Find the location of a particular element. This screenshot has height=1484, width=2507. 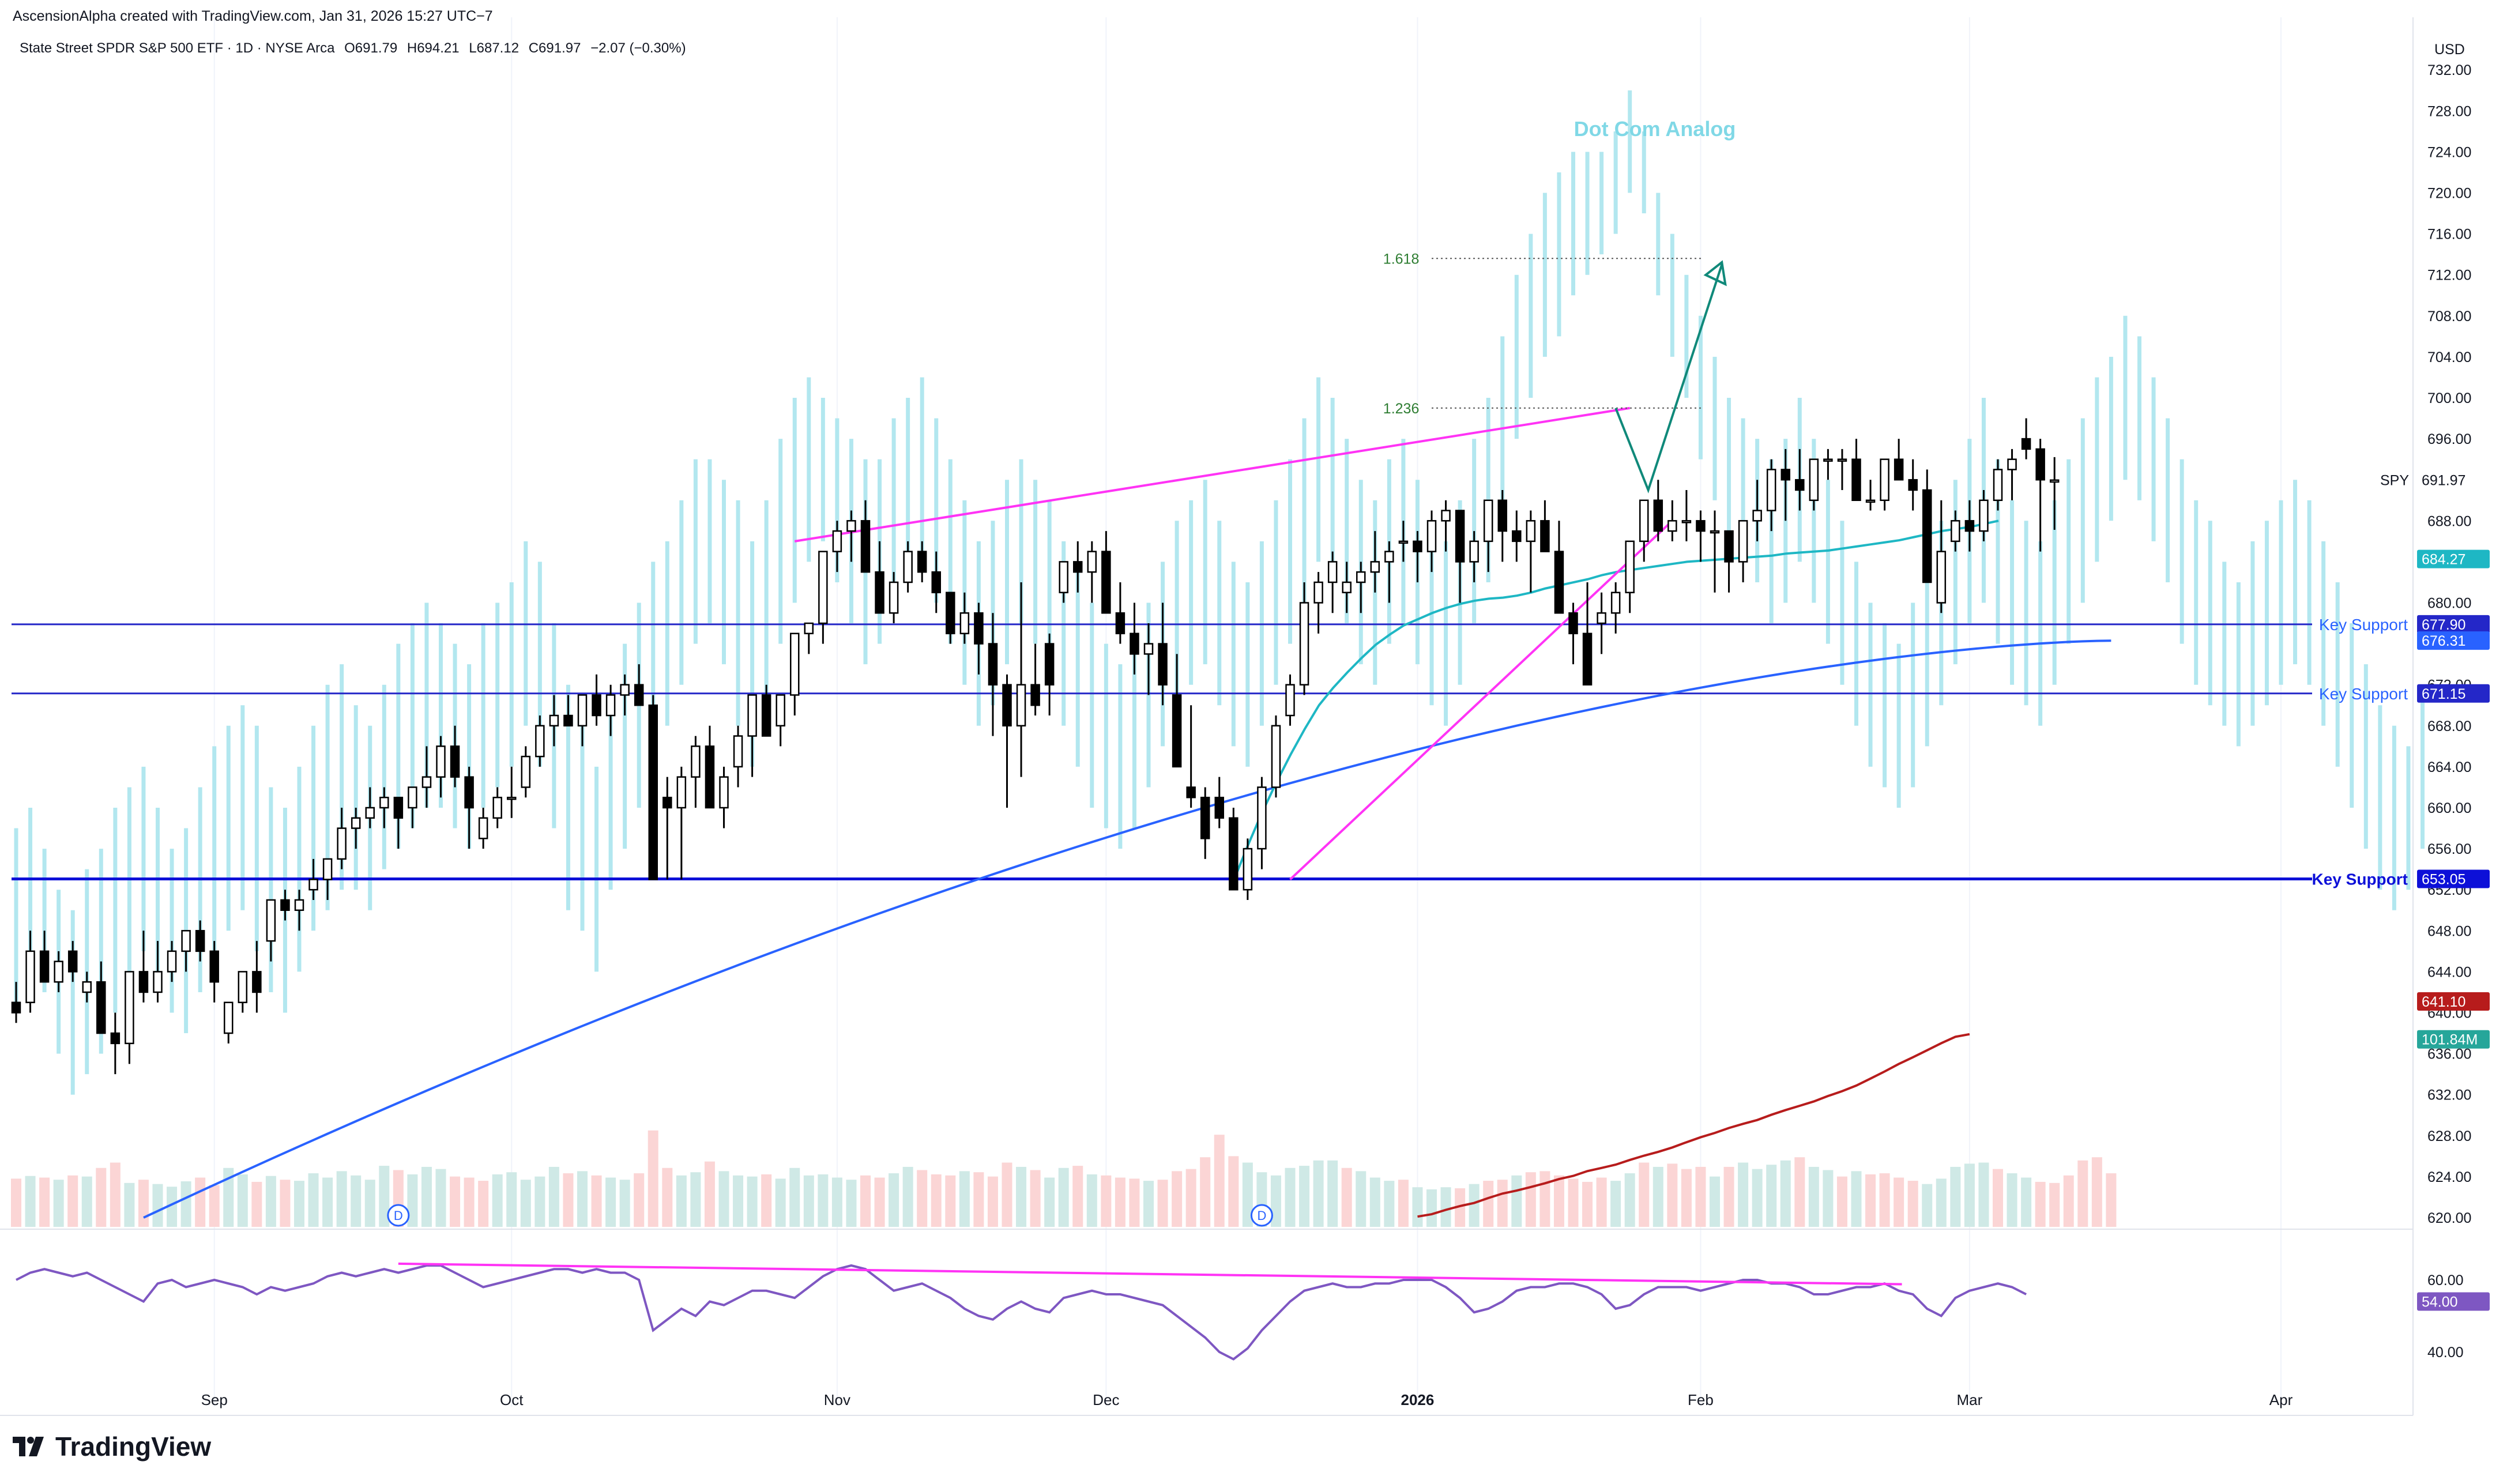

rsi-trendline is located at coordinates (1150, 1274).